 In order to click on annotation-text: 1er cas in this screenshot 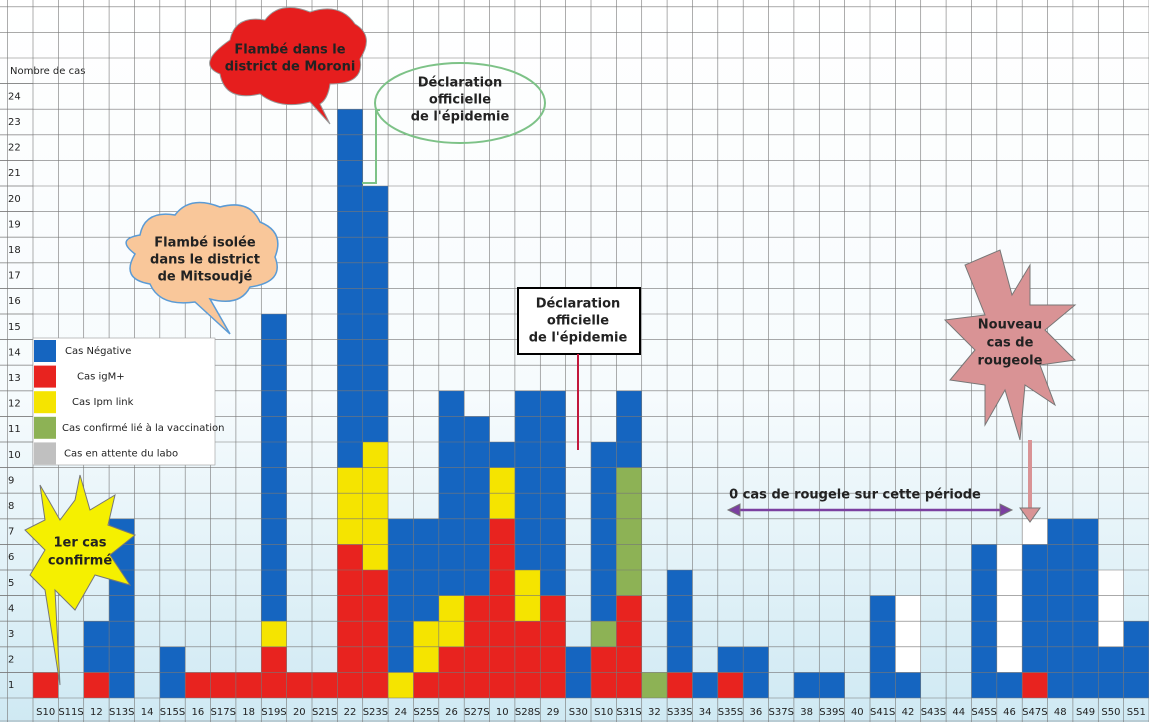, I will do `click(79, 543)`.